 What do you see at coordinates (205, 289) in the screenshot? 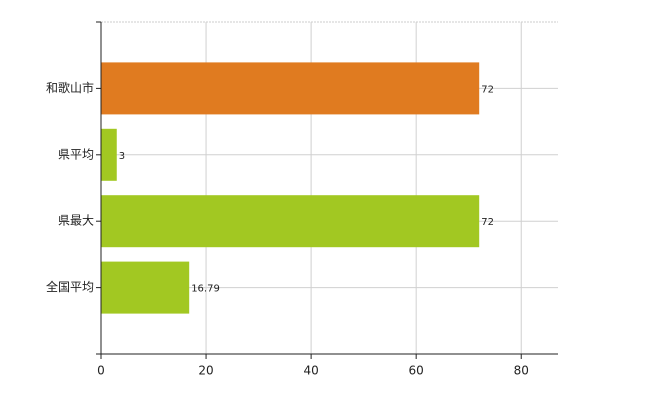
I see `value-label: 16.79` at bounding box center [205, 289].